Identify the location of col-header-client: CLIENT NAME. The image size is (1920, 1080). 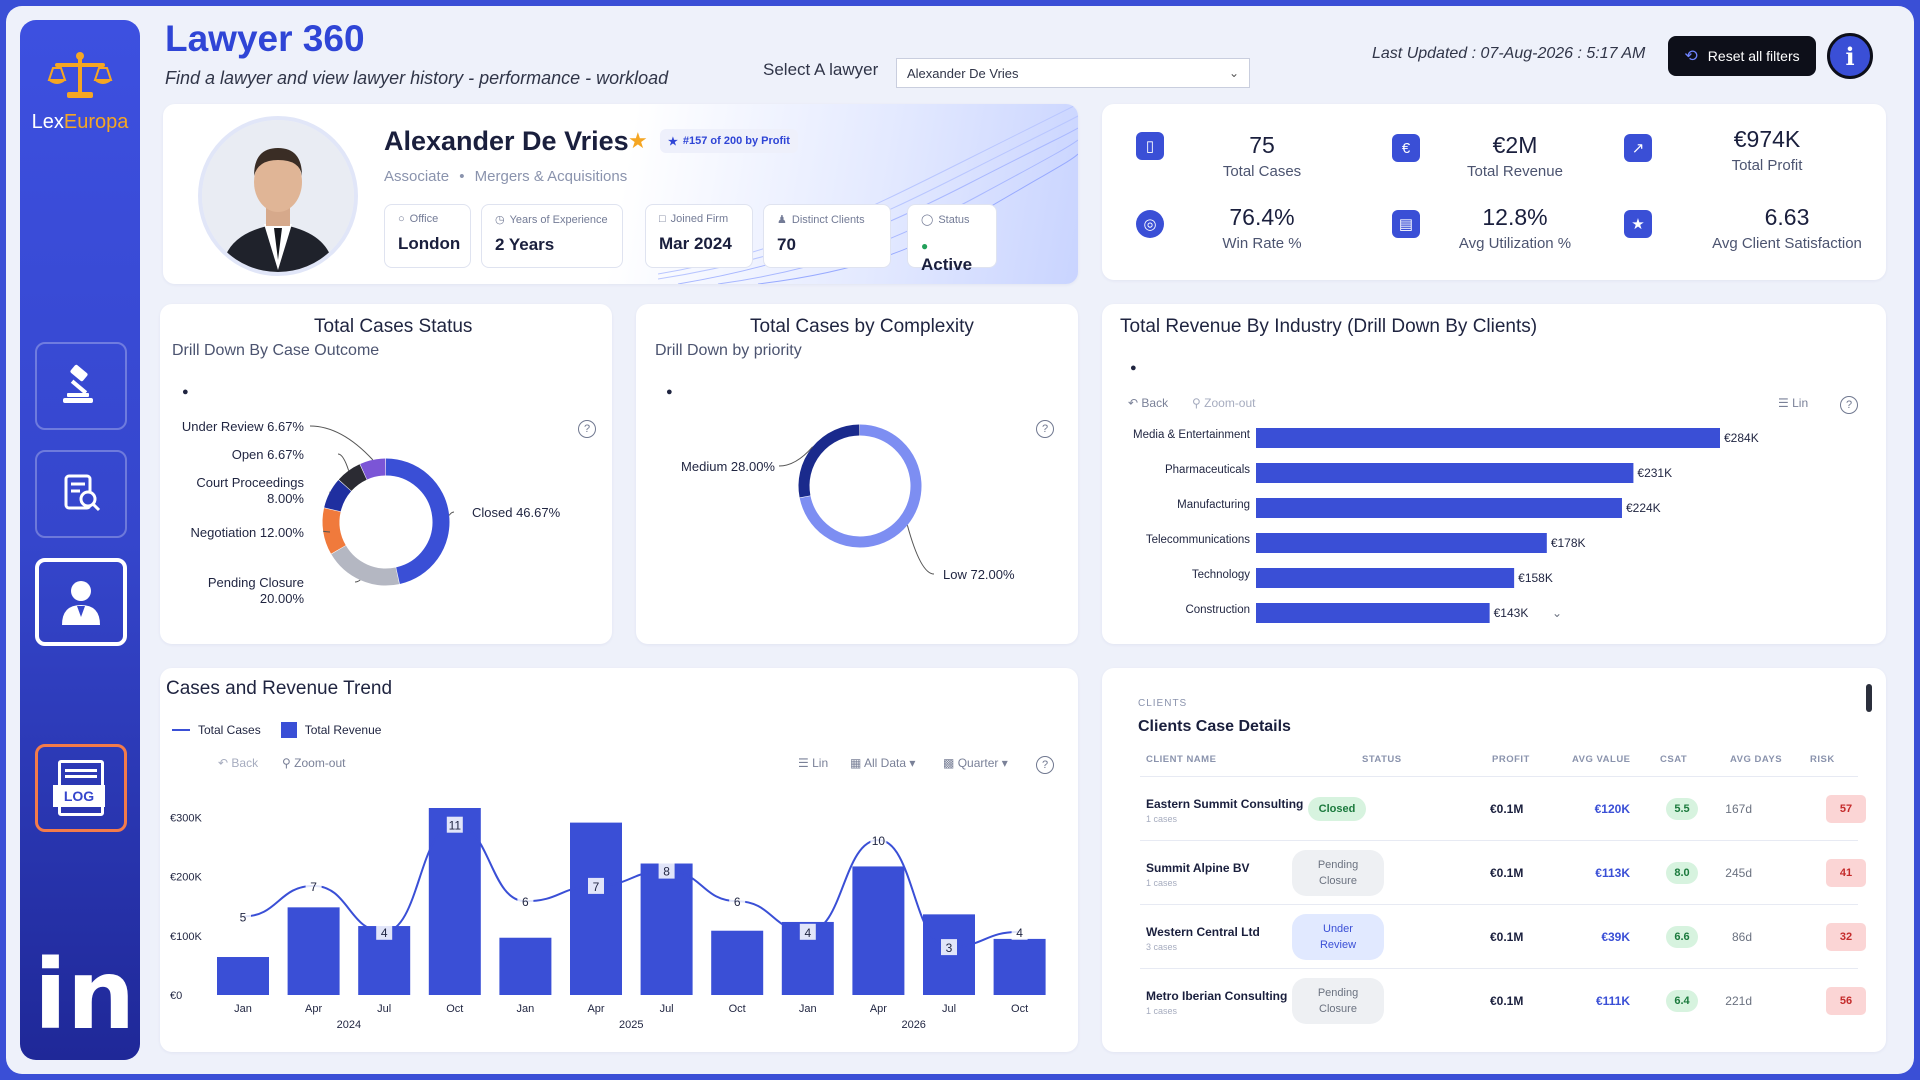
(1181, 759).